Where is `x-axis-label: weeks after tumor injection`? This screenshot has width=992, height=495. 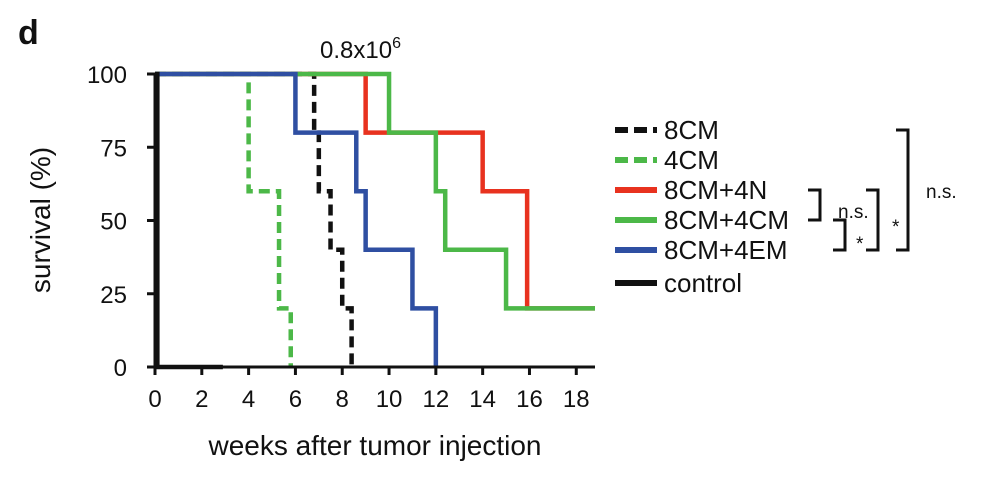
x-axis-label: weeks after tumor injection is located at coordinates (374, 445).